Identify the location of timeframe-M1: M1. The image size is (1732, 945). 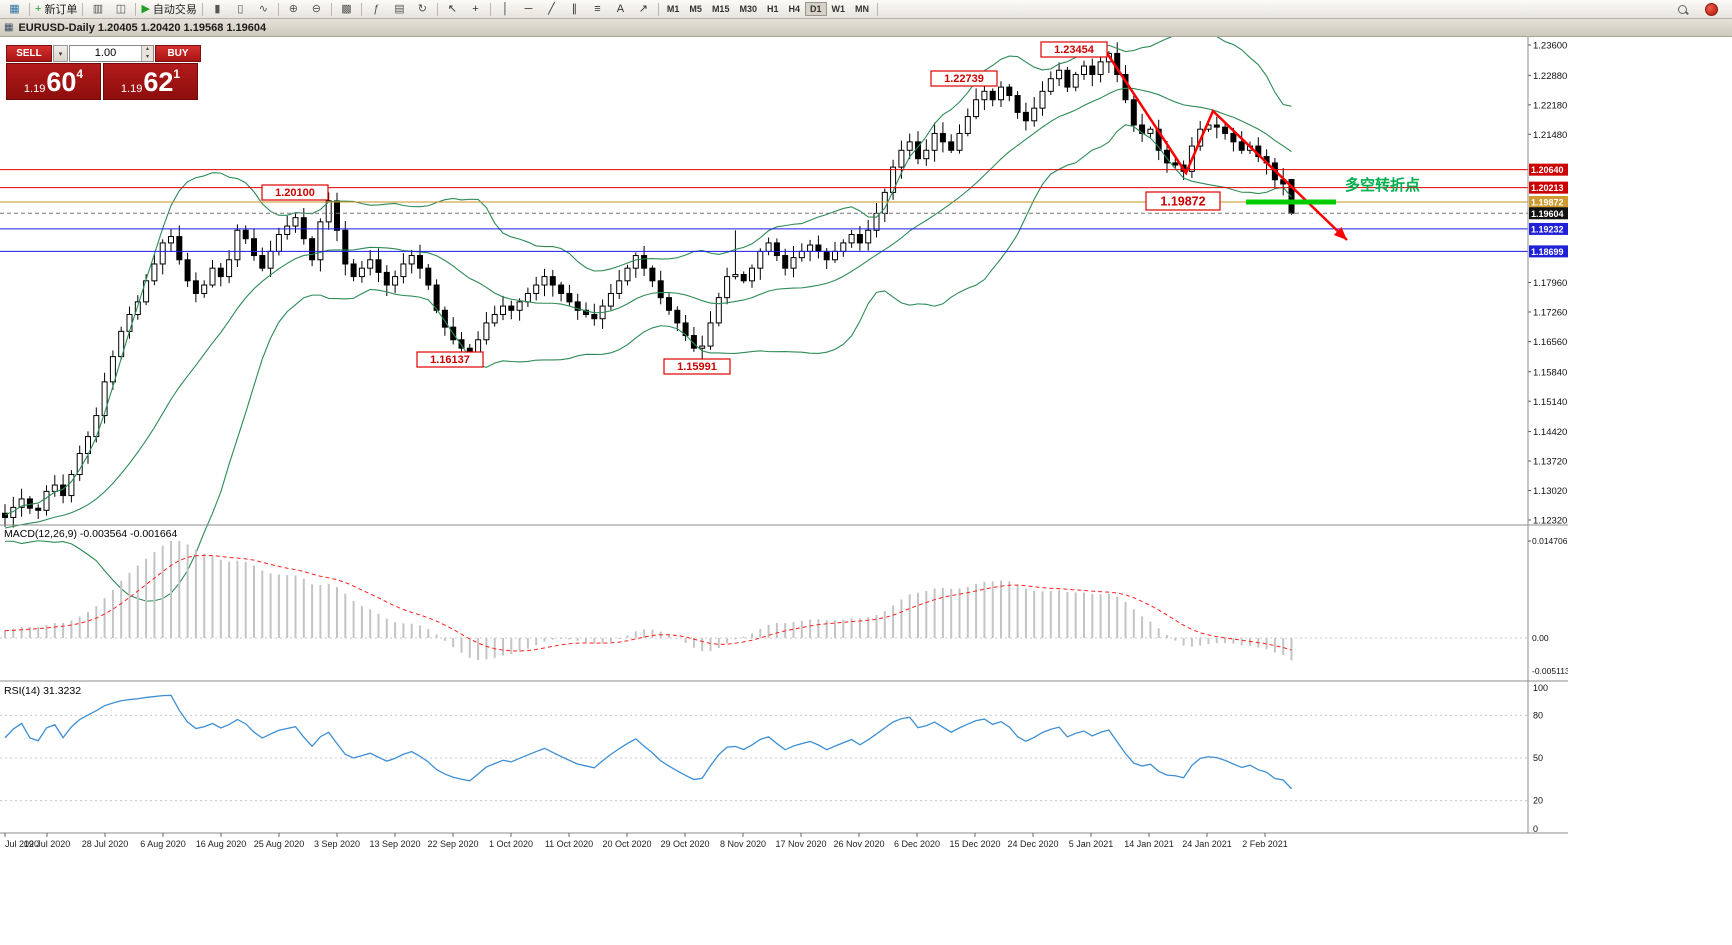
(673, 9).